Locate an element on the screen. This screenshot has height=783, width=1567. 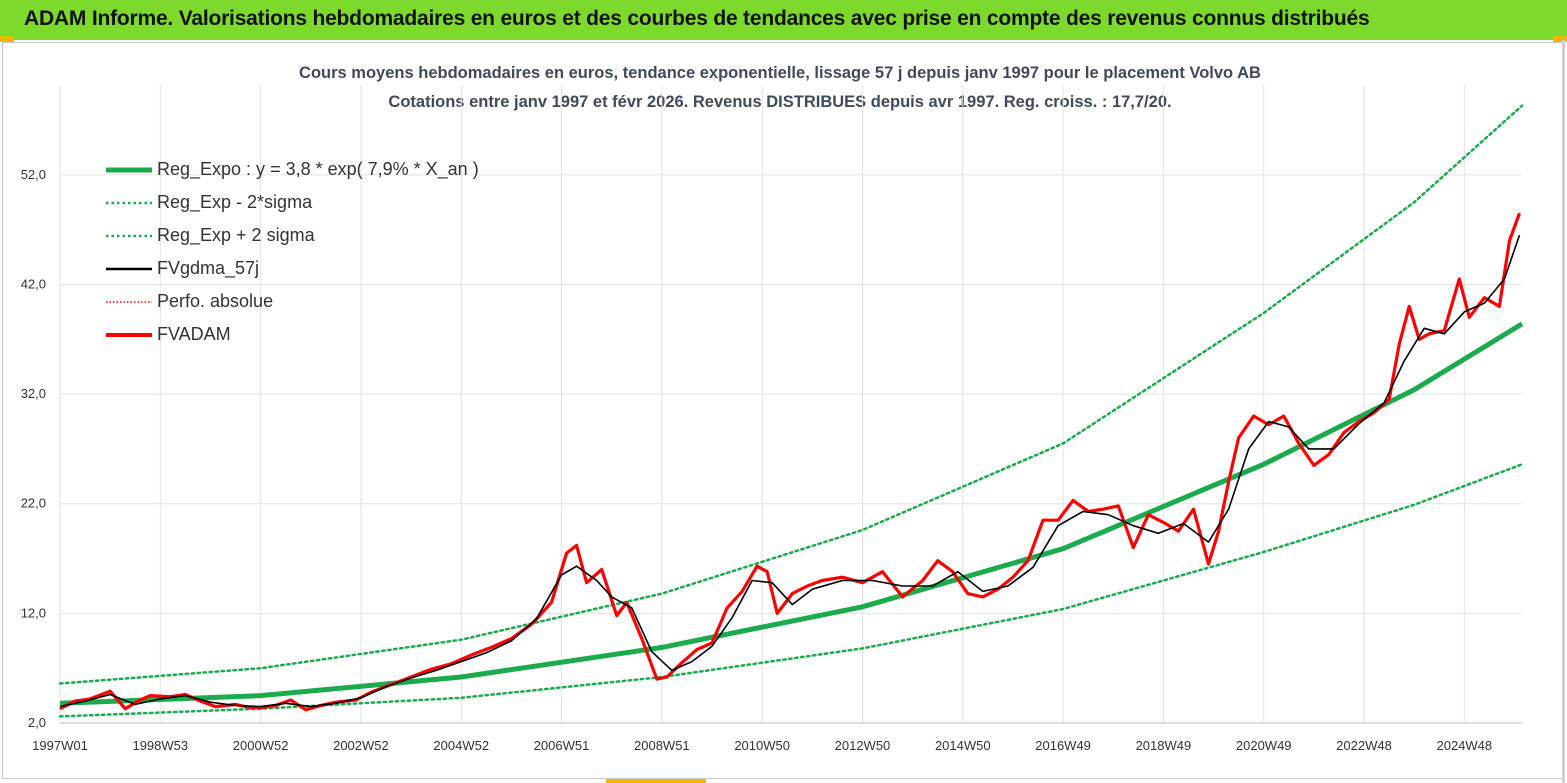
x-tick-label: 2018W49 is located at coordinates (1164, 745).